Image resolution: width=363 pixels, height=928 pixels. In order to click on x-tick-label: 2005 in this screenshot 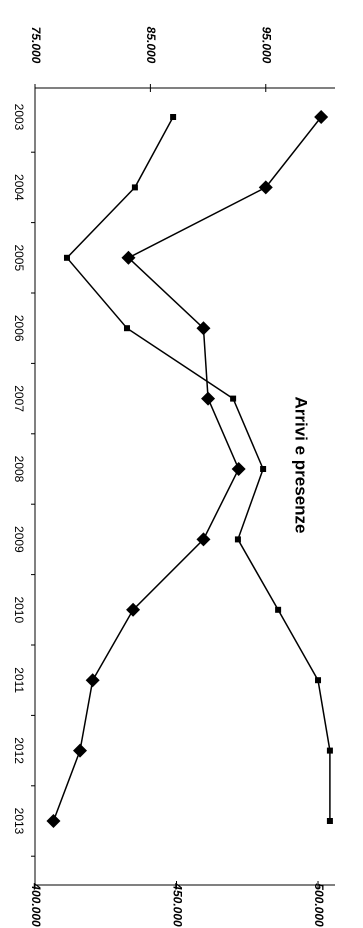, I will do `click(19, 257)`.